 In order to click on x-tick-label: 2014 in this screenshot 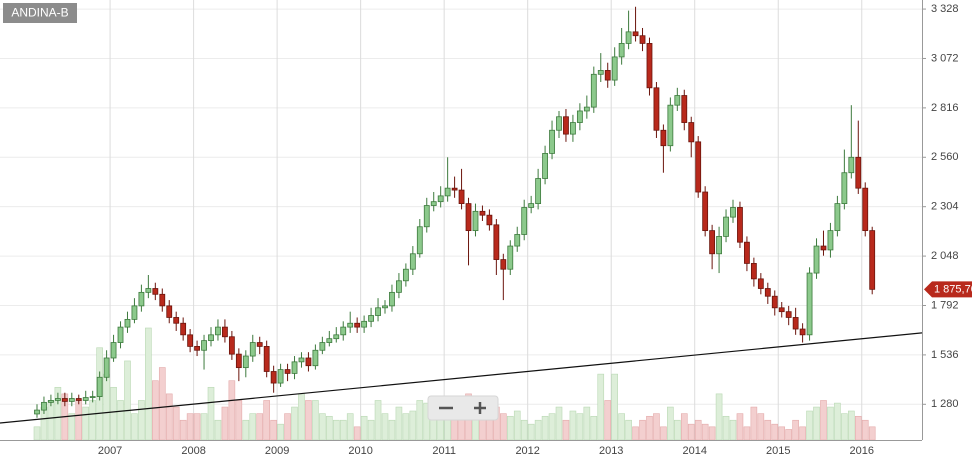, I will do `click(694, 451)`.